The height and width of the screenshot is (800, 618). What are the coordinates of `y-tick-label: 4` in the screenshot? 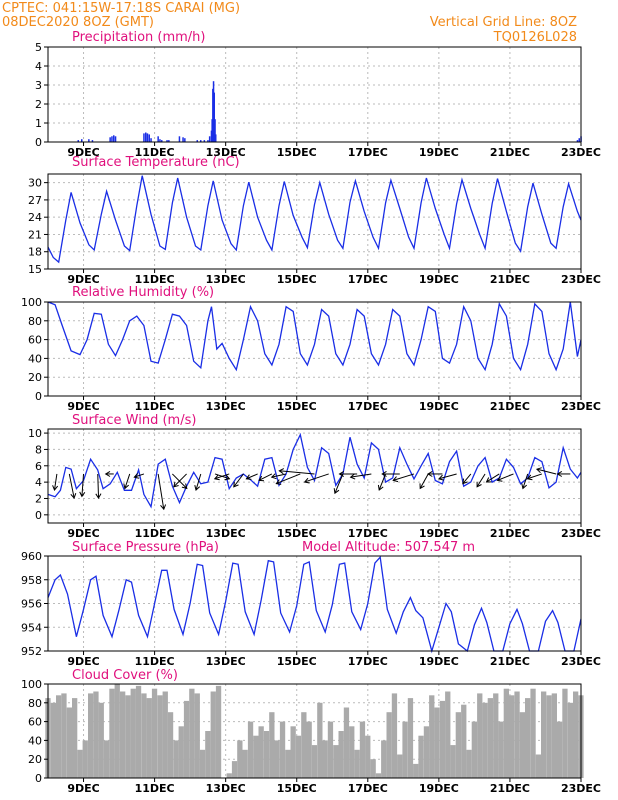 It's located at (38, 66).